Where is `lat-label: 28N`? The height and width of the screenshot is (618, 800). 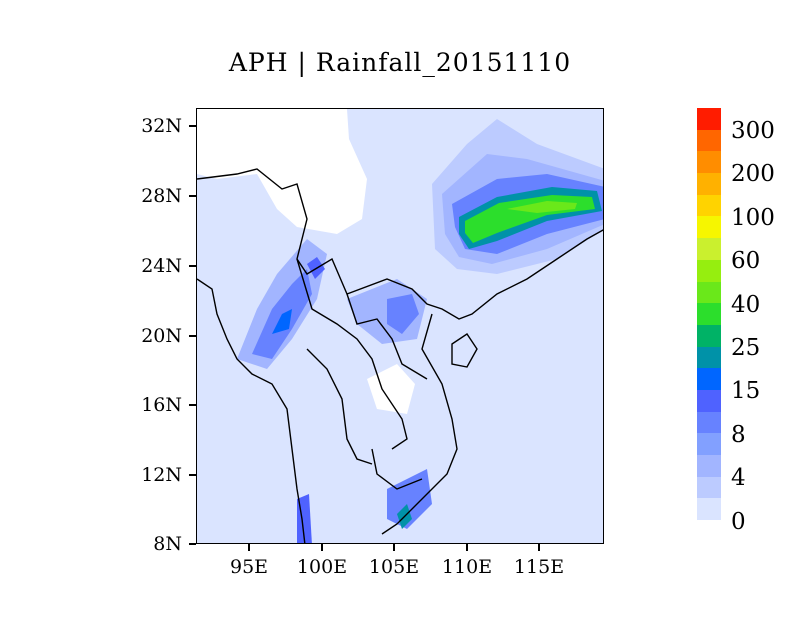
lat-label: 28N is located at coordinates (161, 196).